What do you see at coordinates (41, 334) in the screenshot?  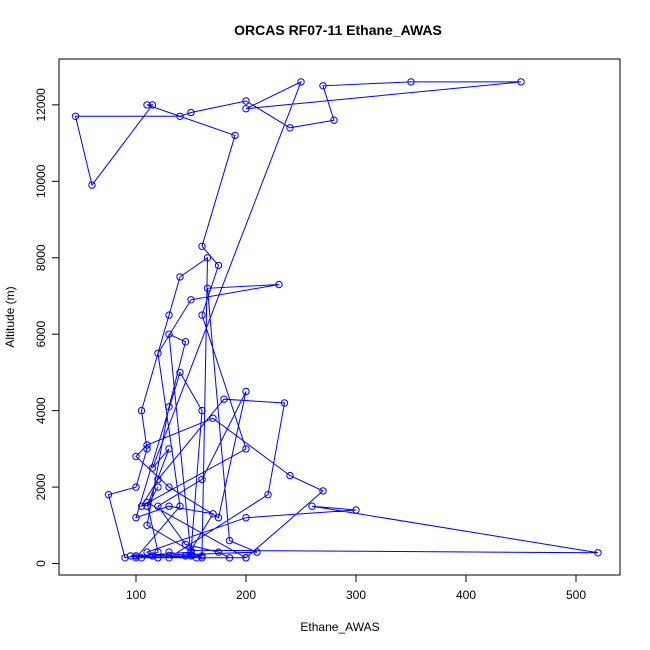 I see `y-tick-label: 6000` at bounding box center [41, 334].